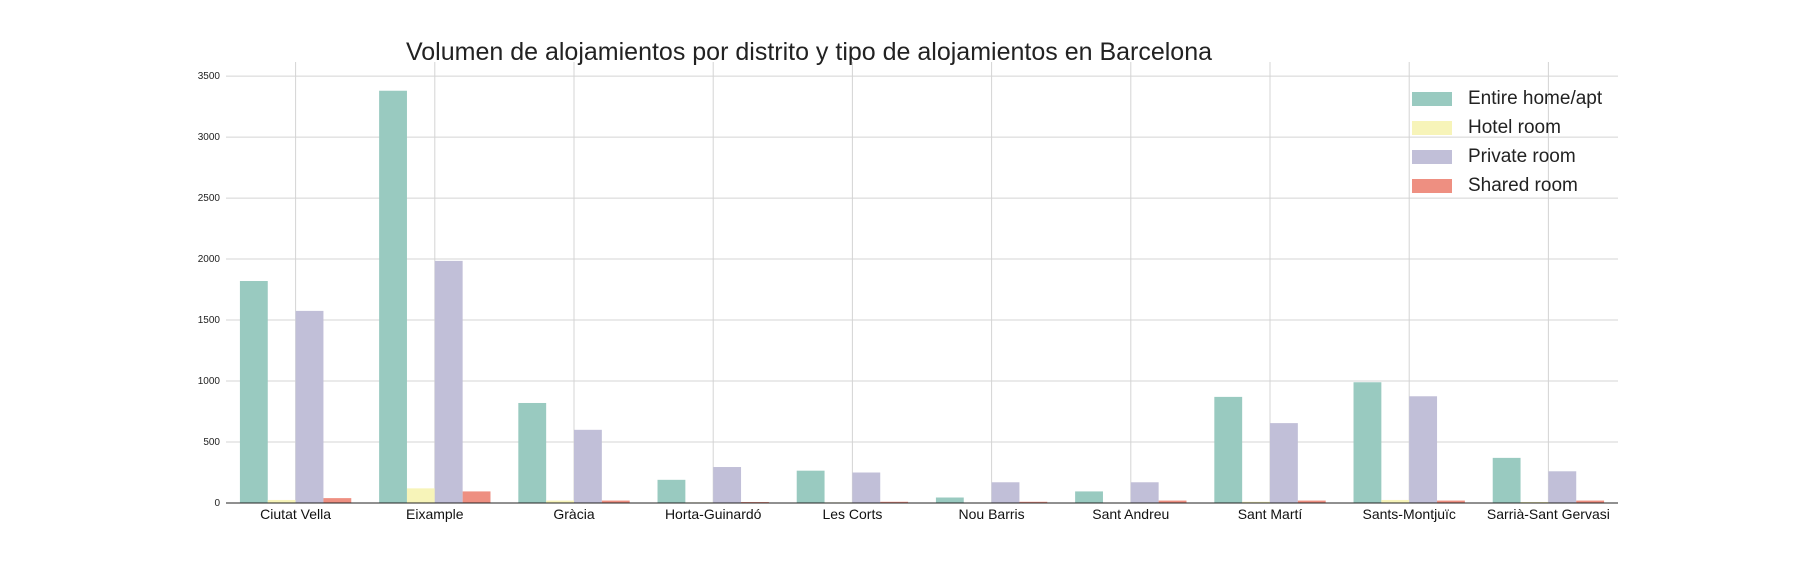 The image size is (1800, 576). Describe the element at coordinates (209, 259) in the screenshot. I see `y-tick-label: 2000` at that location.